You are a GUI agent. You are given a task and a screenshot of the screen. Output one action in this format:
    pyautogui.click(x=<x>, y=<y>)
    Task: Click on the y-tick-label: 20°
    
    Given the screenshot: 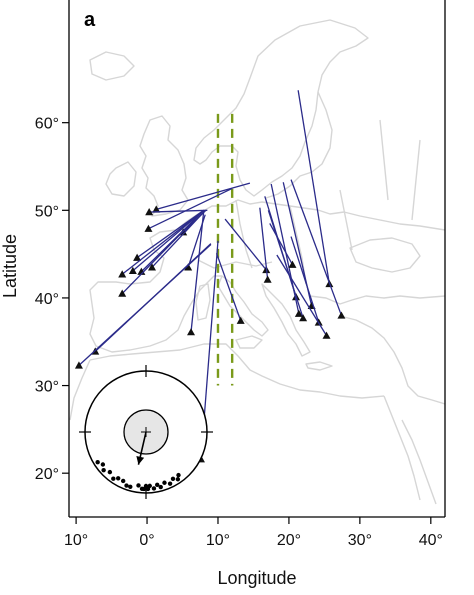 What is the action you would take?
    pyautogui.click(x=47, y=474)
    